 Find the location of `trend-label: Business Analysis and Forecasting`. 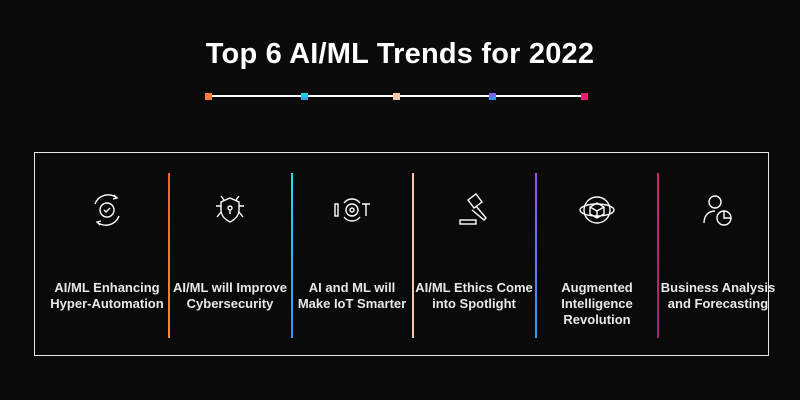

trend-label: Business Analysis and Forecasting is located at coordinates (718, 295).